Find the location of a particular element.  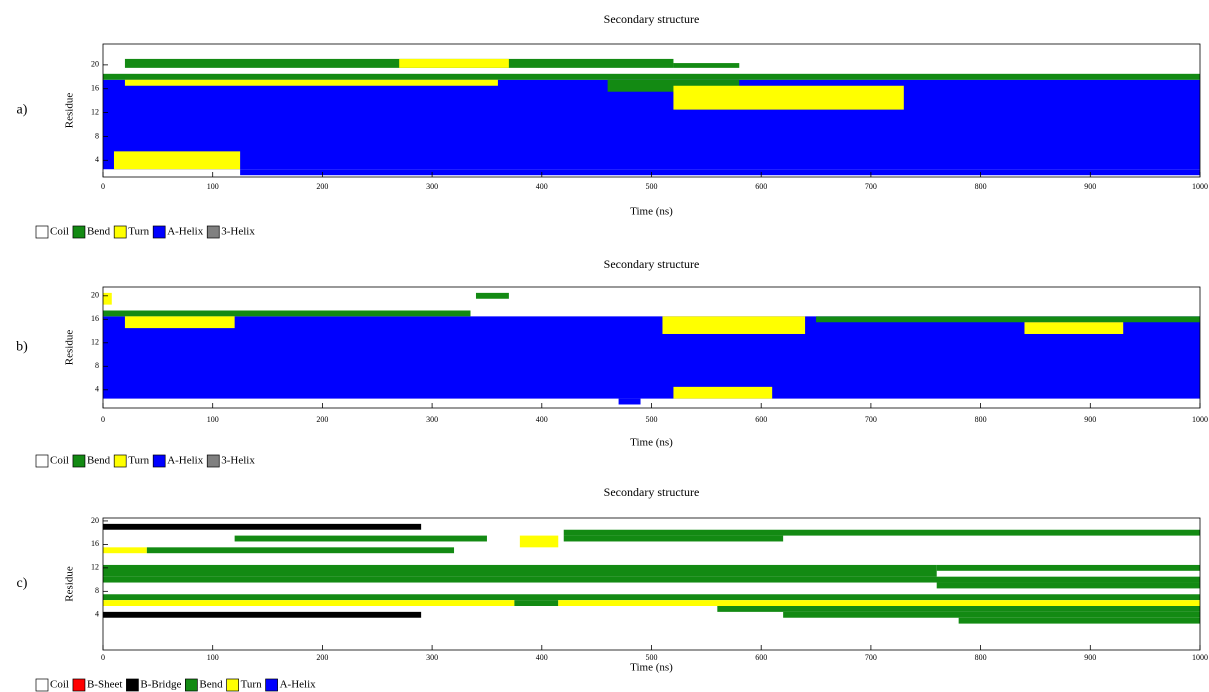

legend-label: B-Sheet is located at coordinates (104, 685).